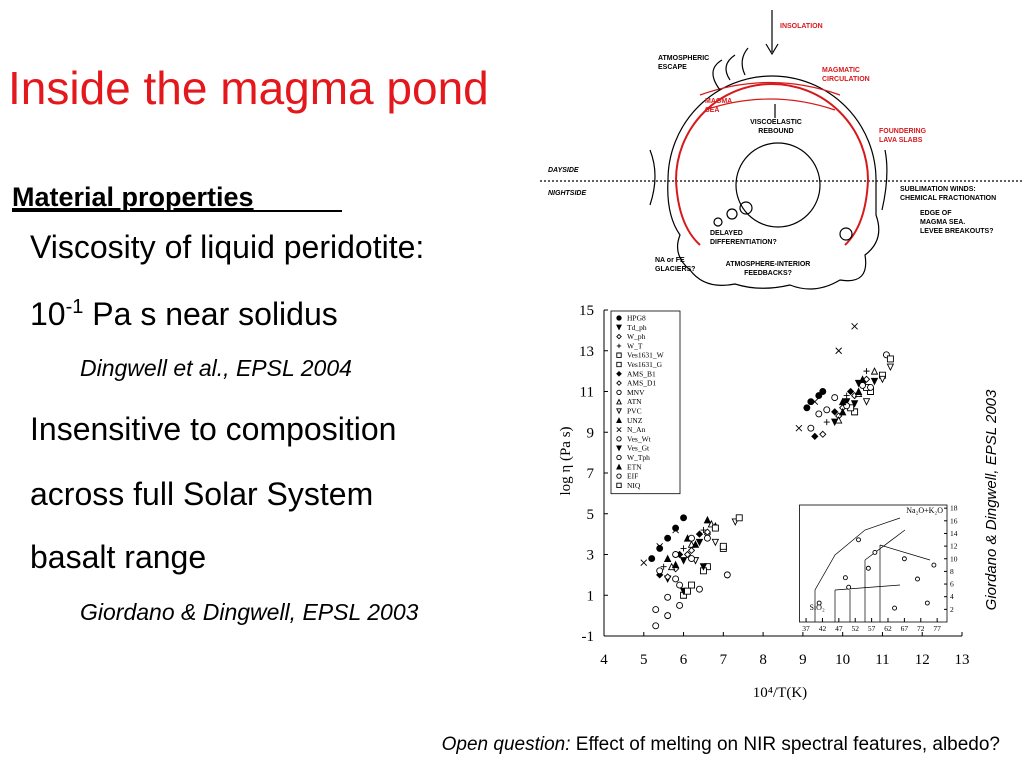  What do you see at coordinates (636, 429) in the screenshot?
I see `legend-label: N_An` at bounding box center [636, 429].